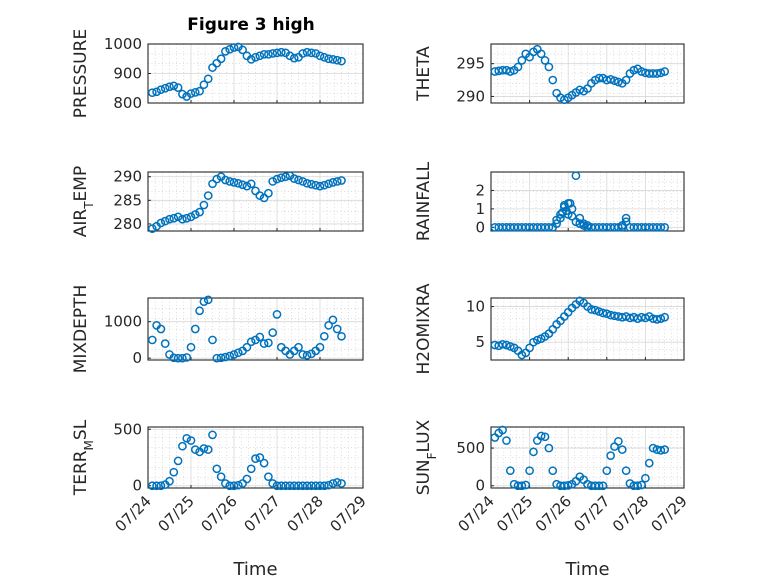 The image size is (778, 583). I want to click on y-tick-label: 800, so click(127, 103).